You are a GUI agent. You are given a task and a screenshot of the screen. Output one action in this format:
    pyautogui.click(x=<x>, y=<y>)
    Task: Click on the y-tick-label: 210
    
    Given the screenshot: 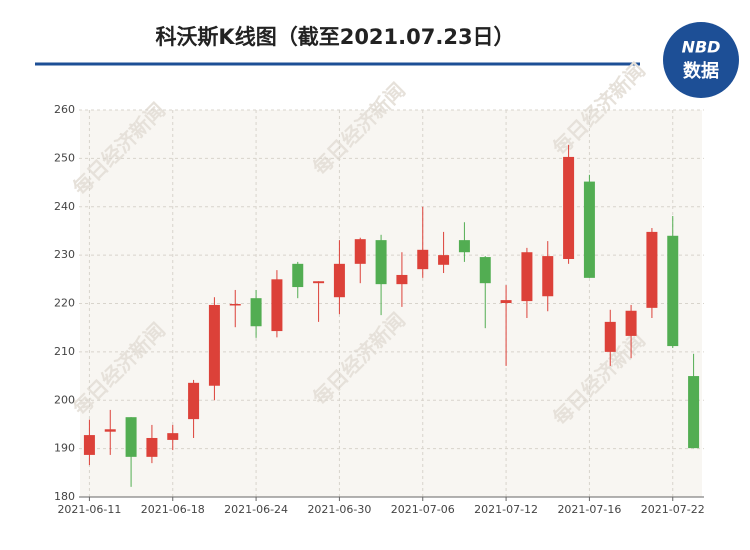 What is the action you would take?
    pyautogui.click(x=64, y=351)
    